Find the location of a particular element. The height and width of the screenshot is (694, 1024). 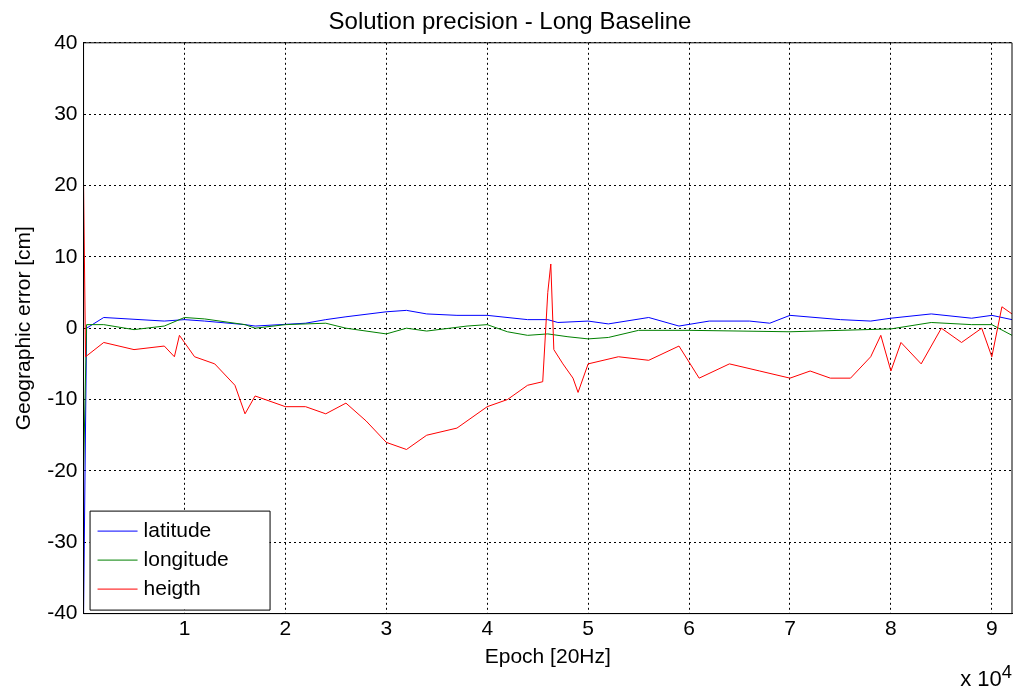

legend-label: longitude is located at coordinates (186, 558).